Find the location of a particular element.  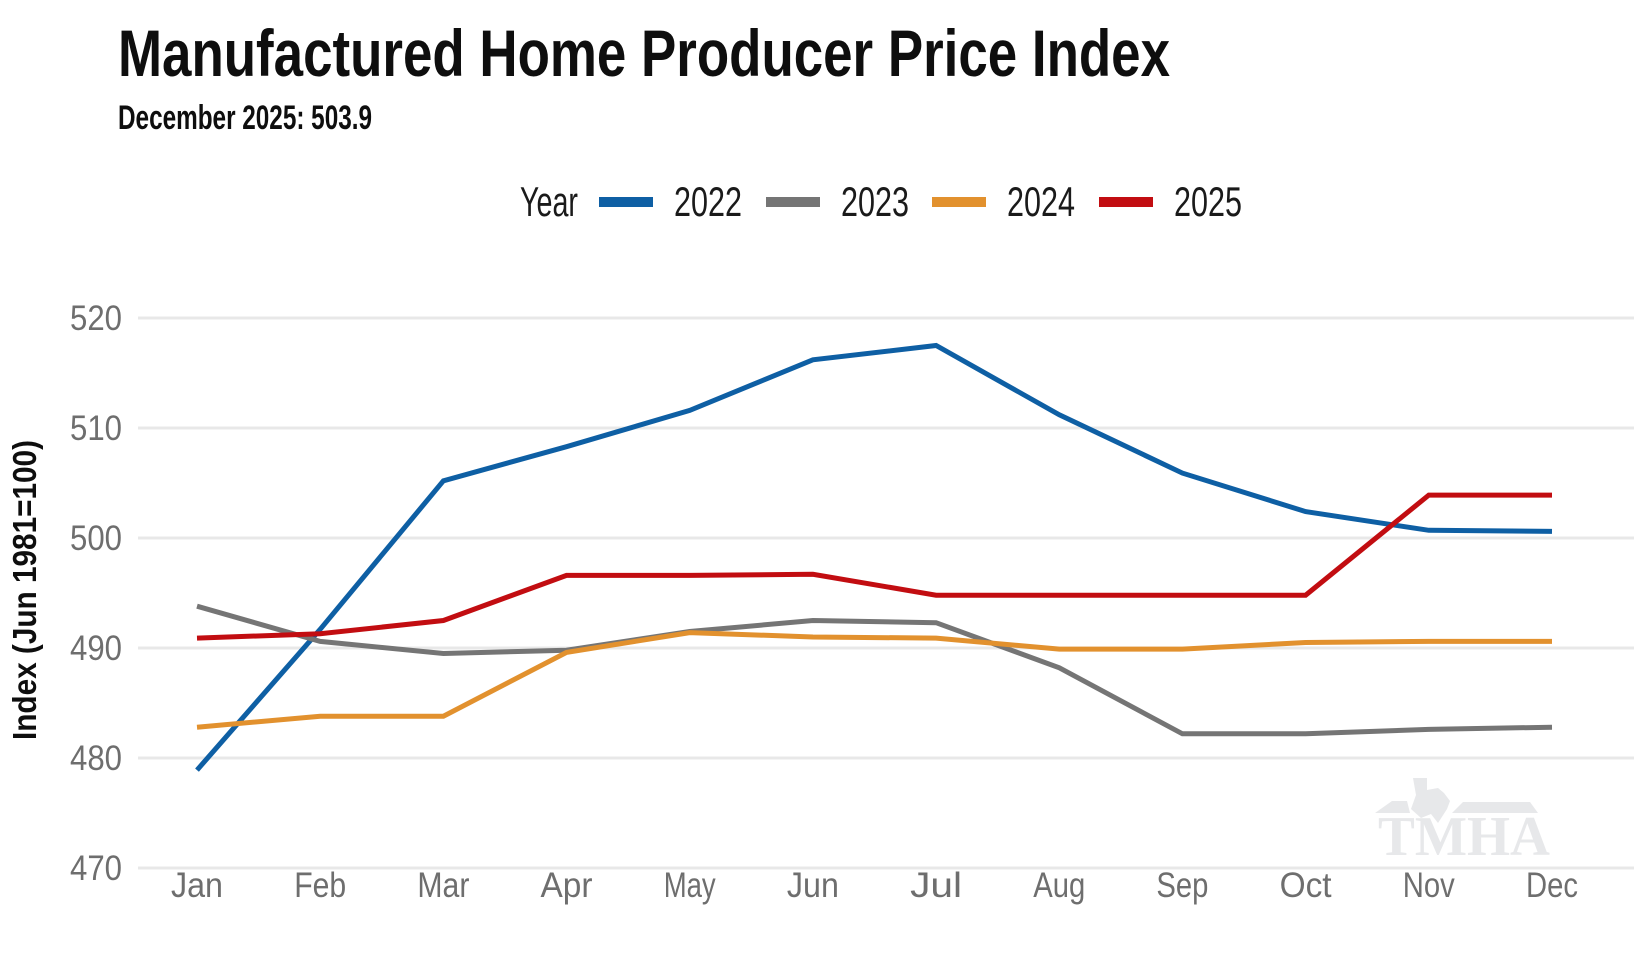

watermark: TMHA is located at coordinates (1463, 823).